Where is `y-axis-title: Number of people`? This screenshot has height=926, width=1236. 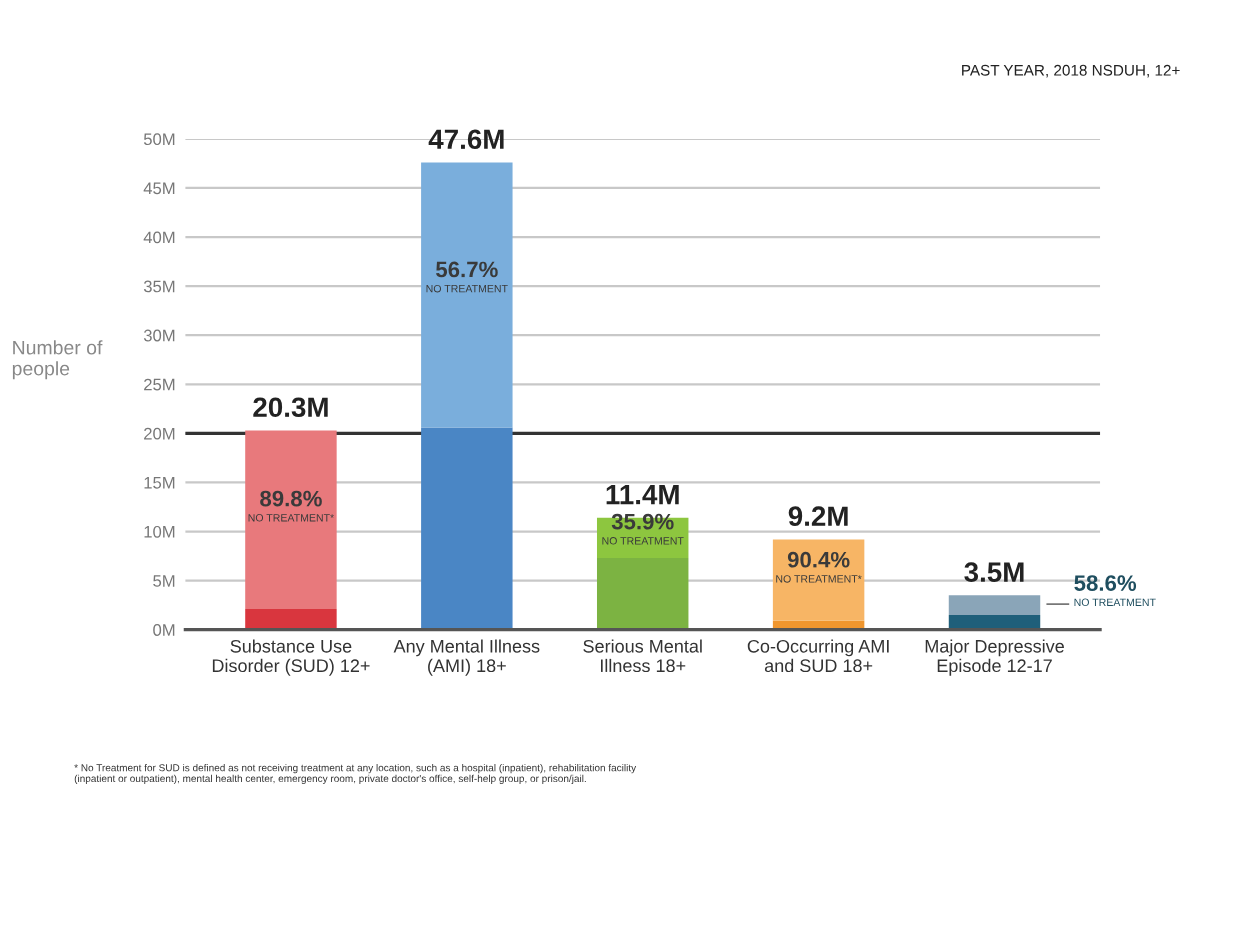
y-axis-title: Number of people is located at coordinates (57, 360).